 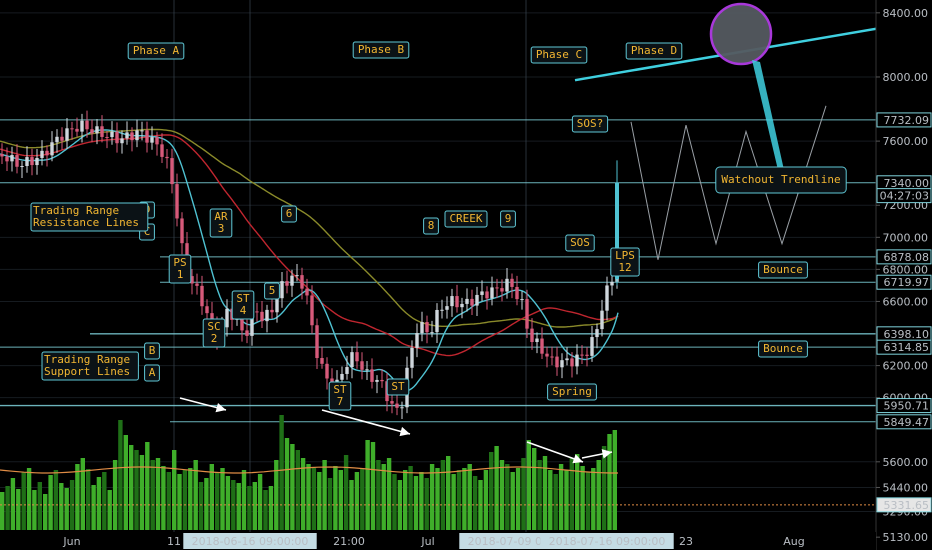 I want to click on time-label: 23, so click(x=686, y=541).